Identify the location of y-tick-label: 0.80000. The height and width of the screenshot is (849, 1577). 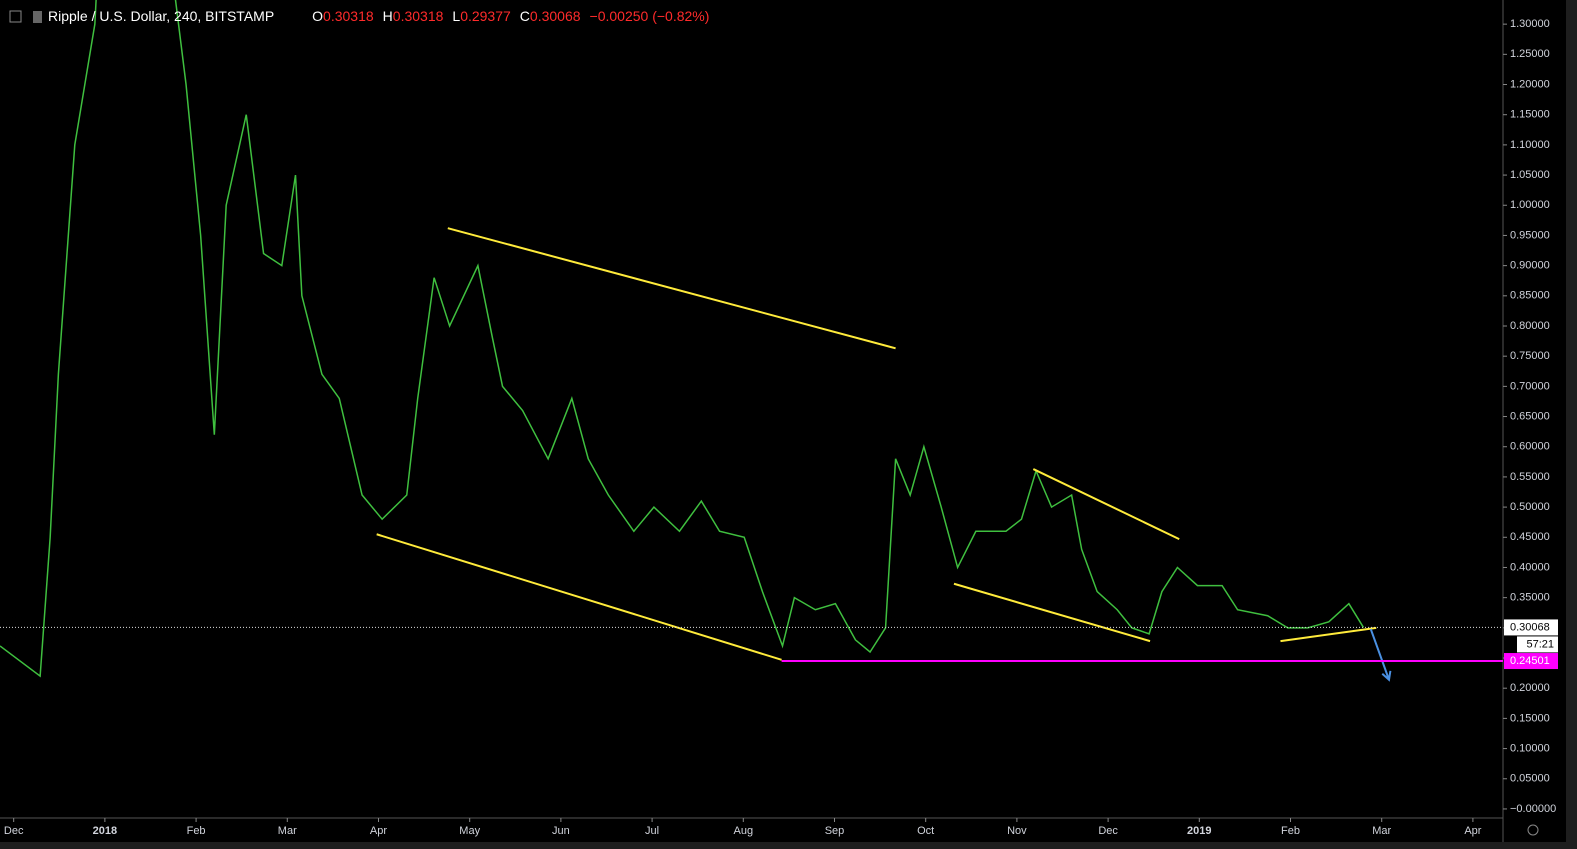
(1530, 326).